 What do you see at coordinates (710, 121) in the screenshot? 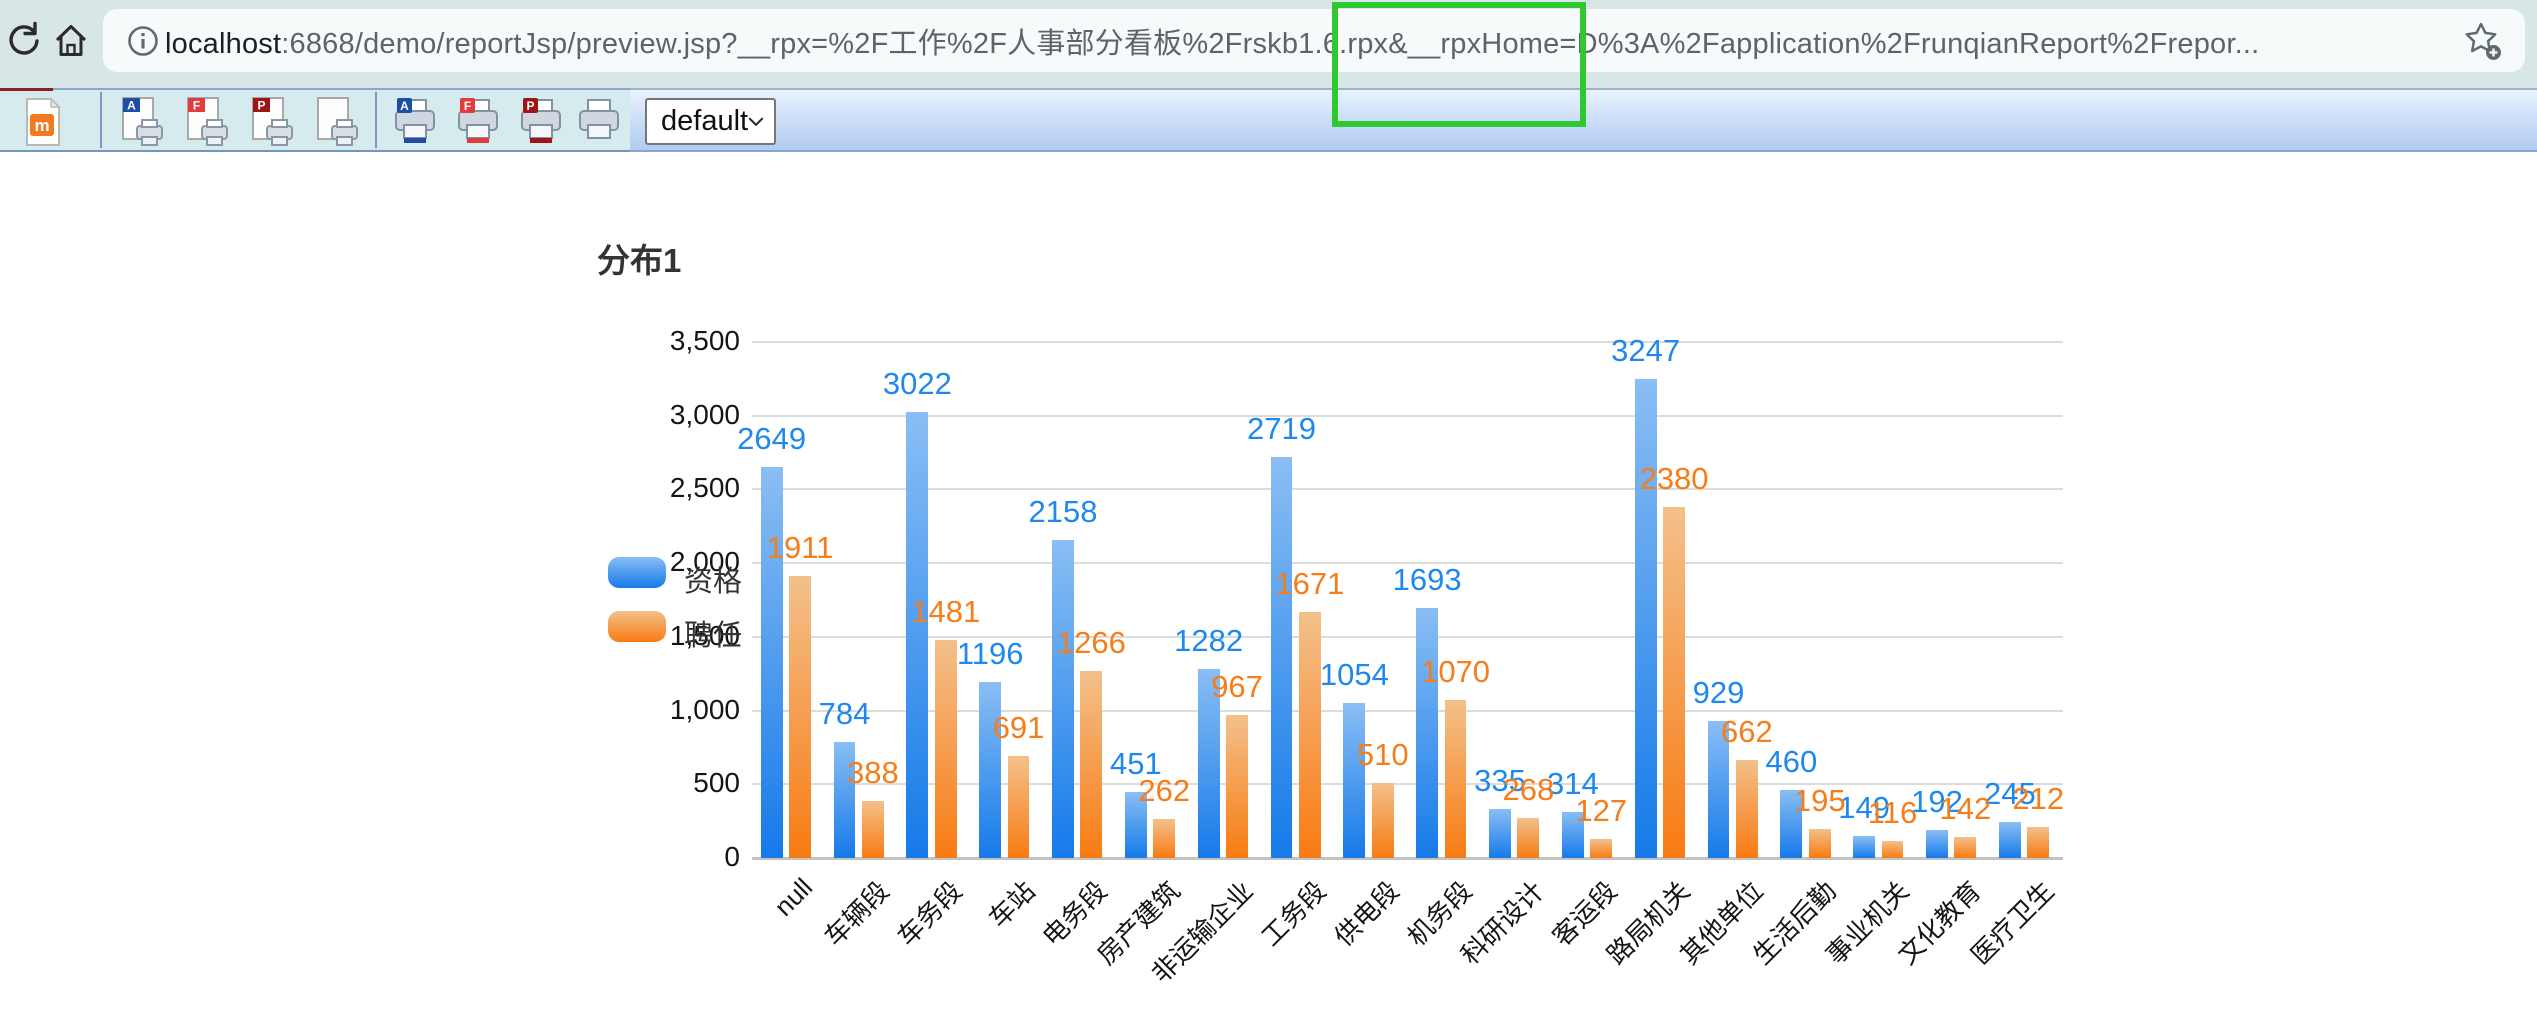
I see `template-select: default` at bounding box center [710, 121].